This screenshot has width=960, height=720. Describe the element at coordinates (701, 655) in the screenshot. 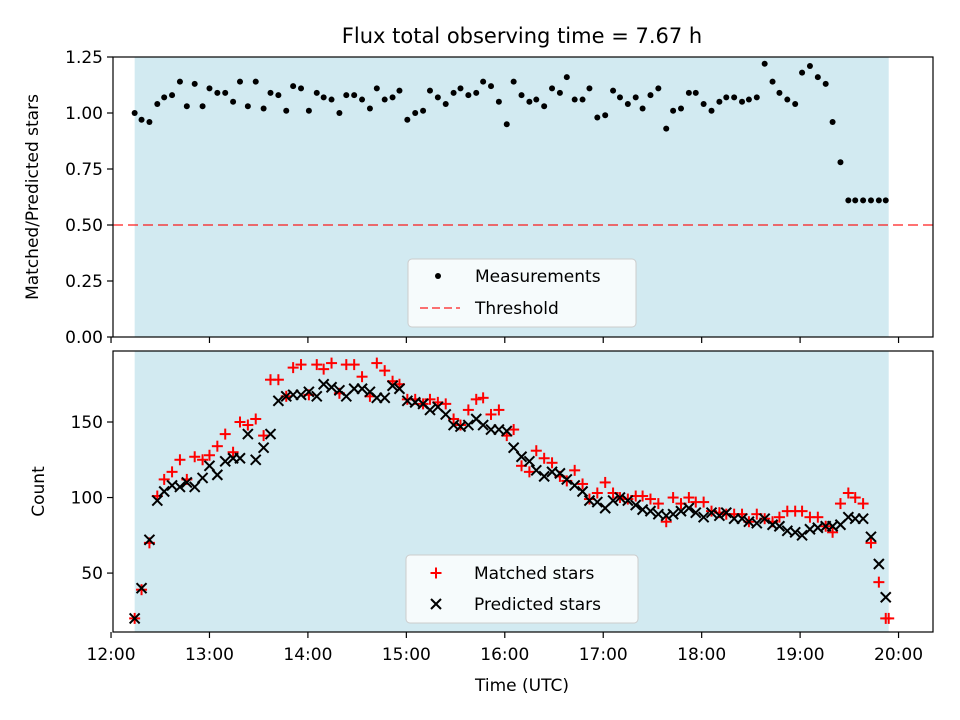

I see `bottom-x-tick-label: 18:00` at that location.